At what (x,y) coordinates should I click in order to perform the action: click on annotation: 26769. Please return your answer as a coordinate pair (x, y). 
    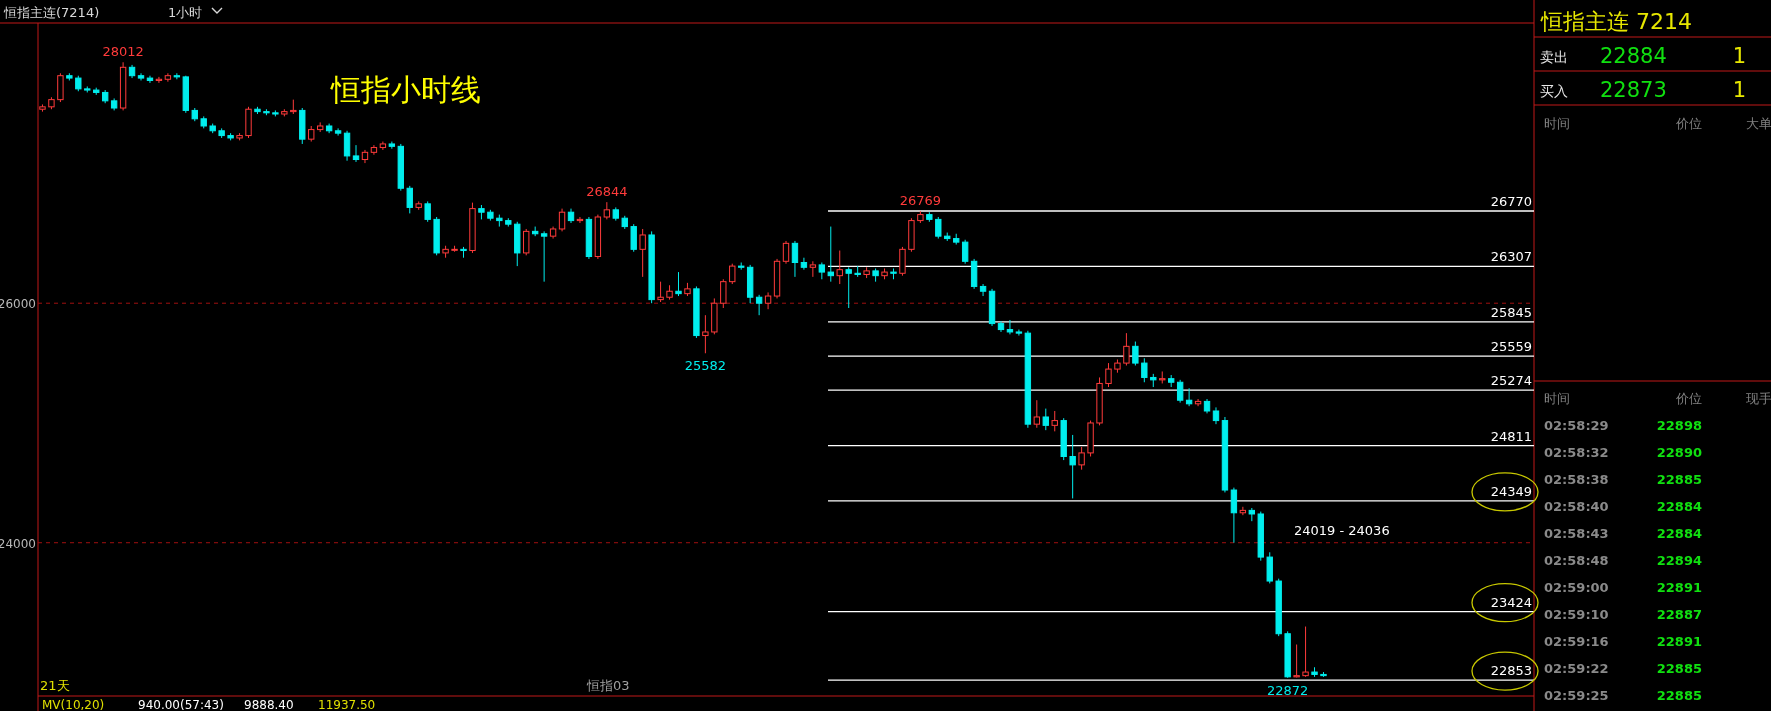
    Looking at the image, I should click on (920, 201).